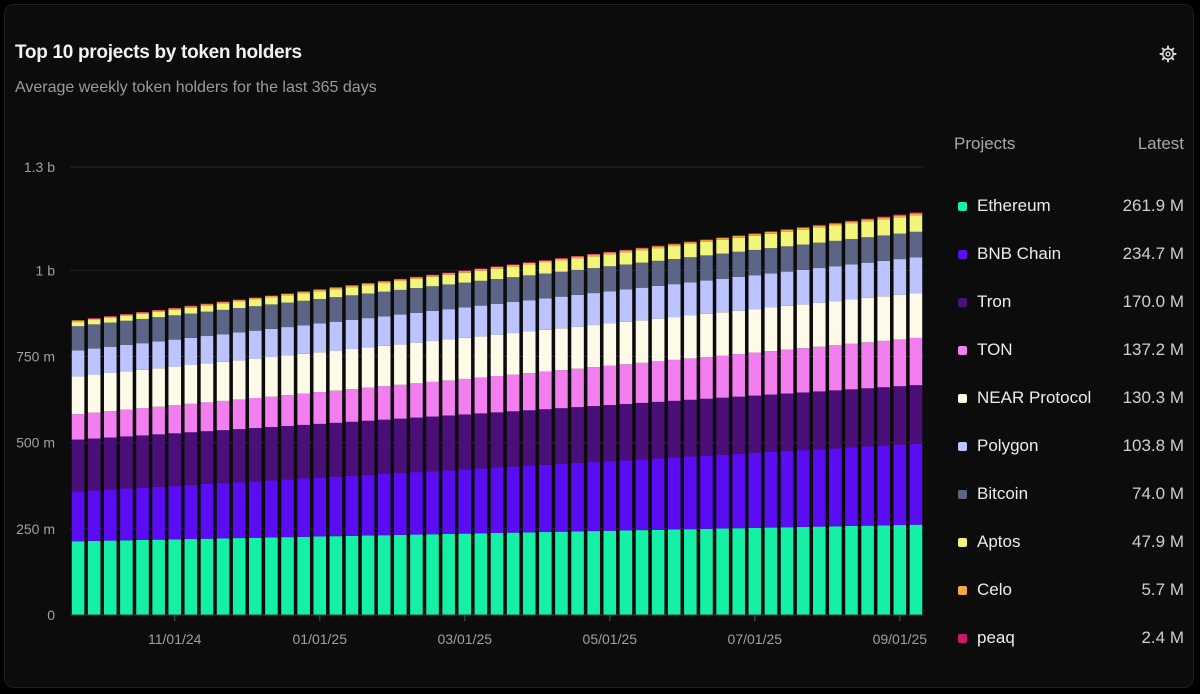 Image resolution: width=1200 pixels, height=694 pixels. Describe the element at coordinates (1069, 494) in the screenshot. I see `legend-item-bitcoin: Bitcoin 74.0 M` at that location.